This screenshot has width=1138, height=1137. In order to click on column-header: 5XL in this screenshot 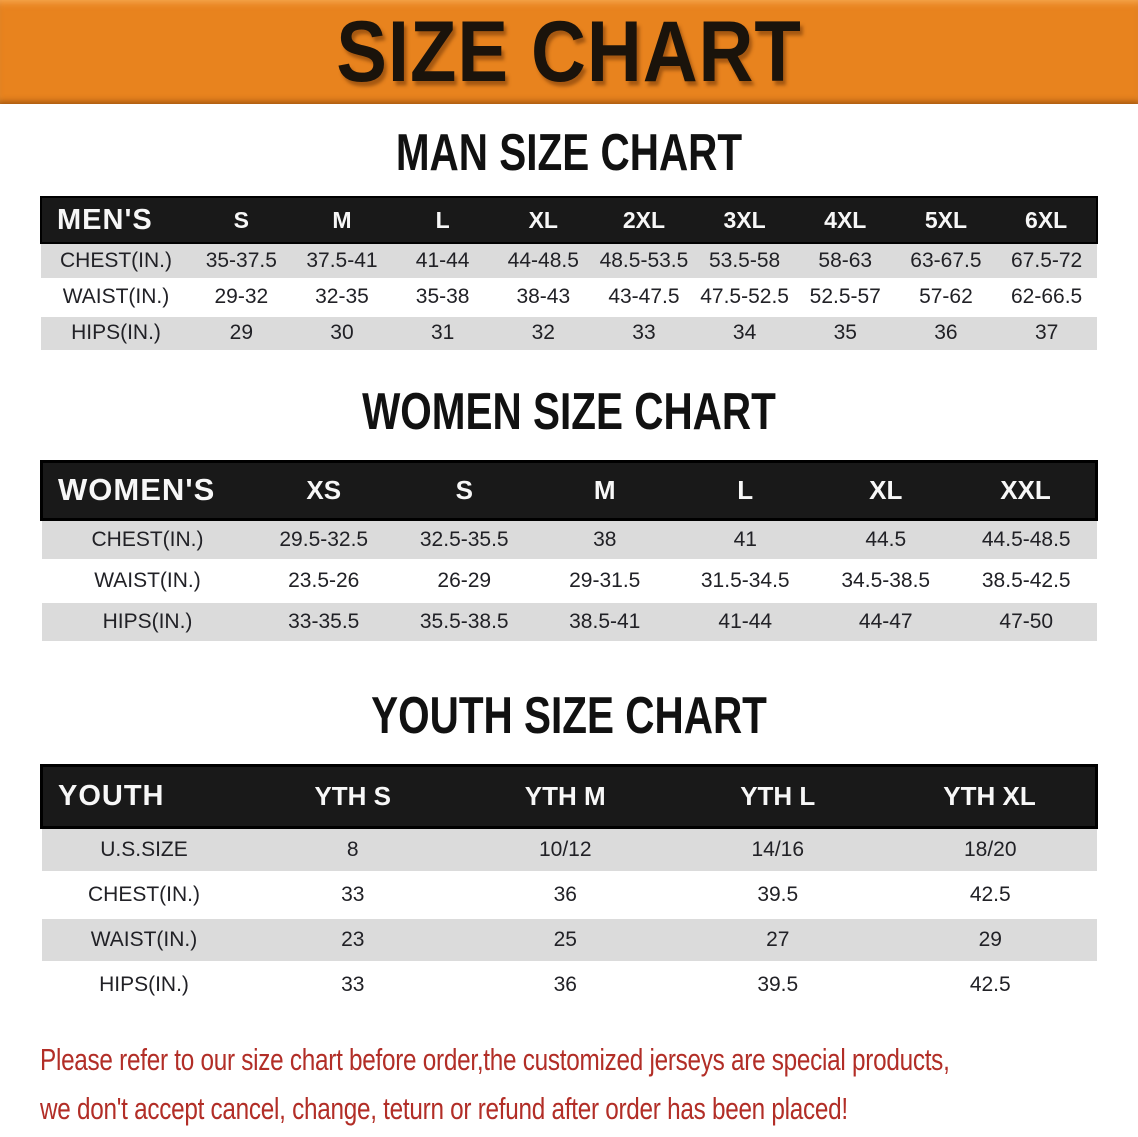, I will do `click(946, 219)`.